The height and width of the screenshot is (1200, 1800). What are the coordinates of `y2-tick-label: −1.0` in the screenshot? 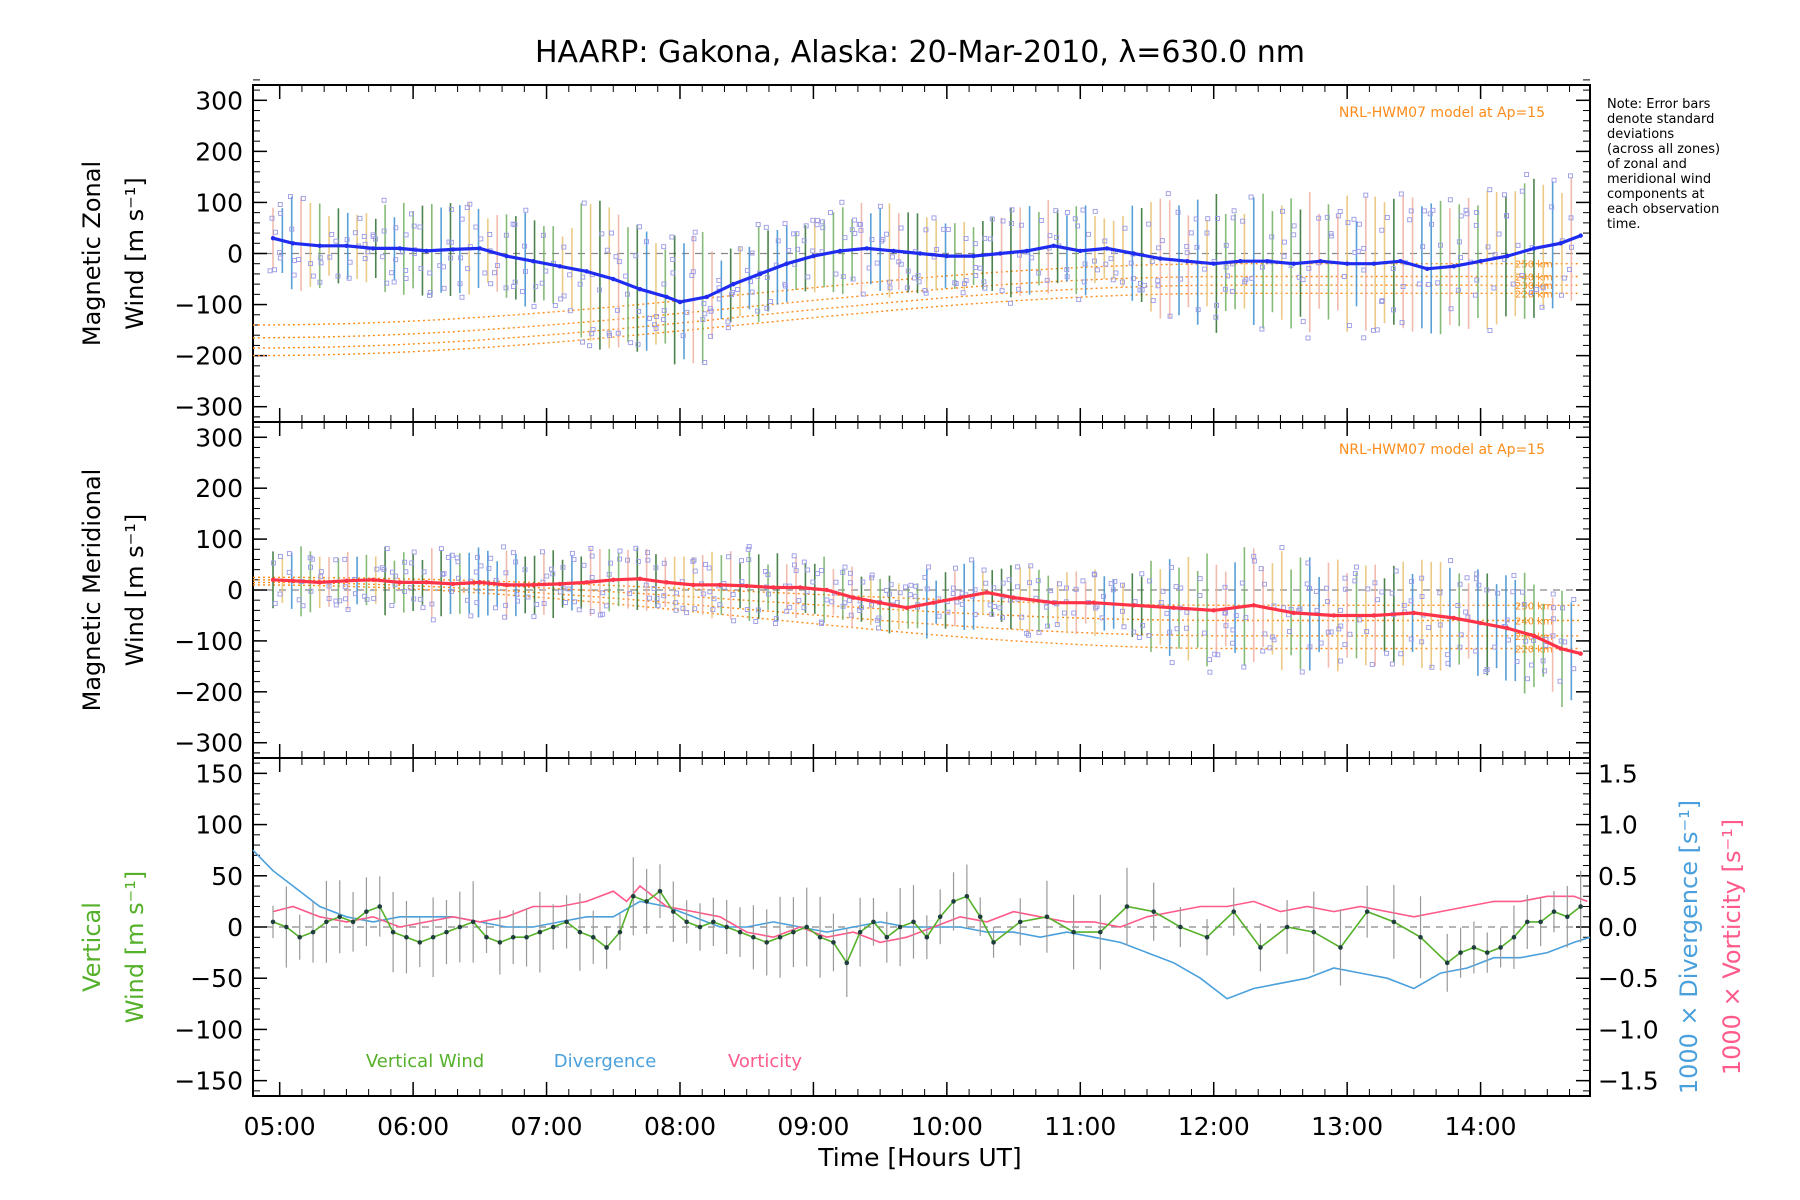 It's located at (1628, 1029).